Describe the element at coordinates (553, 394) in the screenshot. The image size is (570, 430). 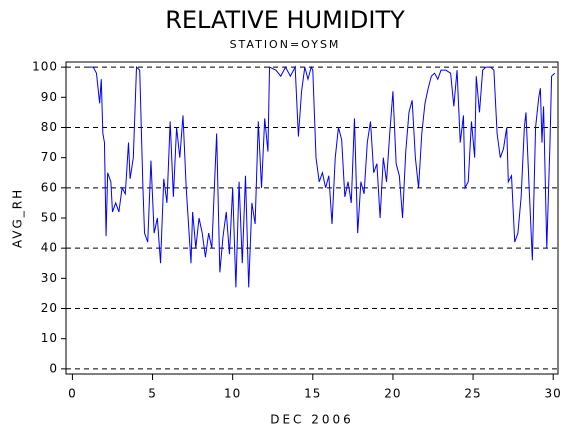
I see `x-tick-label: 30` at that location.